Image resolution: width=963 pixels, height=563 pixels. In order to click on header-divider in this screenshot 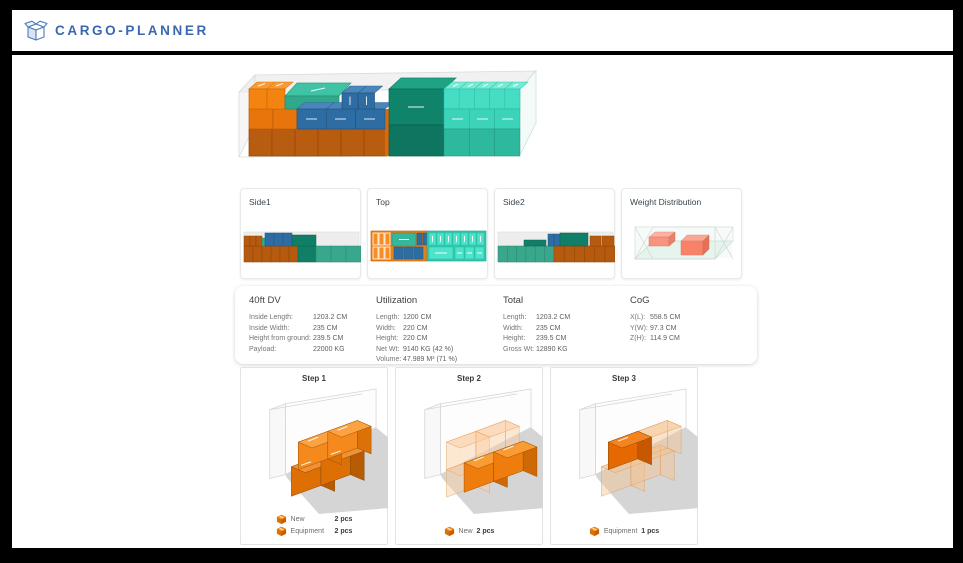, I will do `click(482, 53)`.